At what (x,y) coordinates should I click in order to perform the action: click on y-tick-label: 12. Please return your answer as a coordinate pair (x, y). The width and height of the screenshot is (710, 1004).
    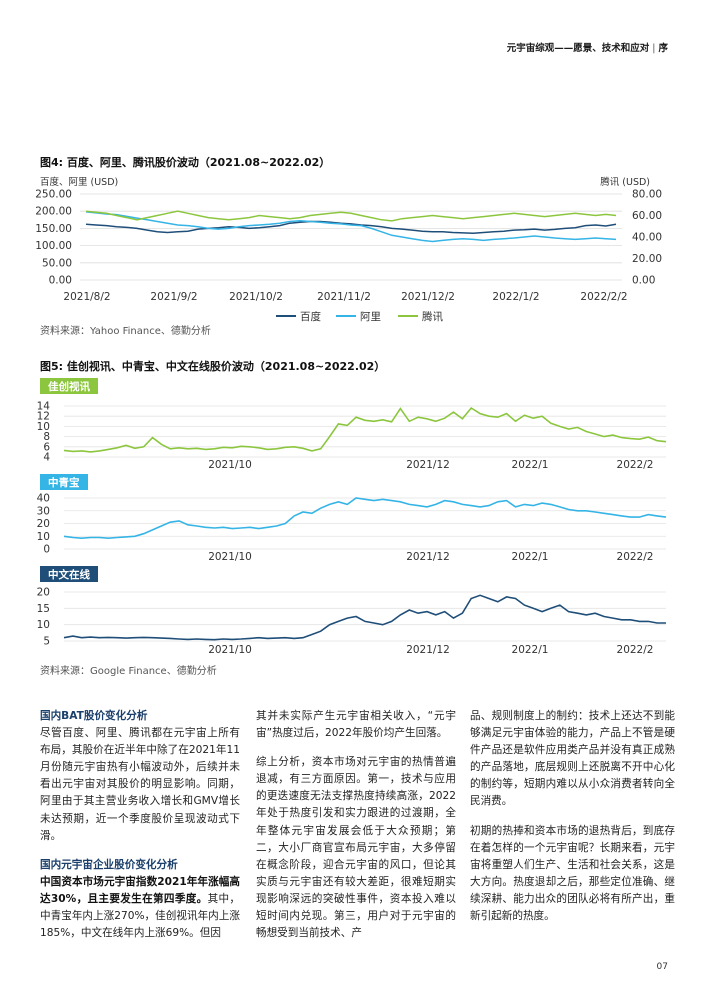
    Looking at the image, I should click on (43, 417).